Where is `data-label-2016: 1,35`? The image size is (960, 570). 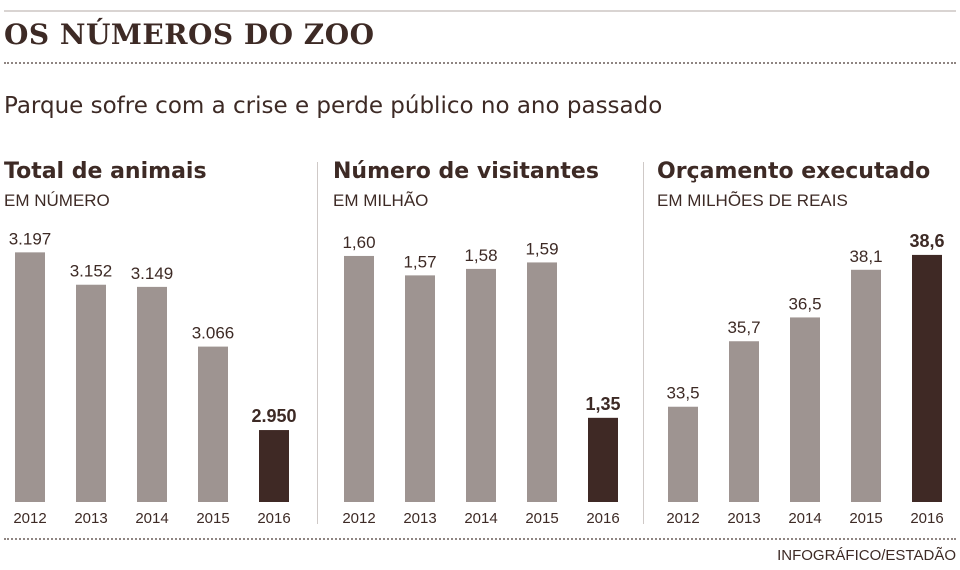 data-label-2016: 1,35 is located at coordinates (602, 404).